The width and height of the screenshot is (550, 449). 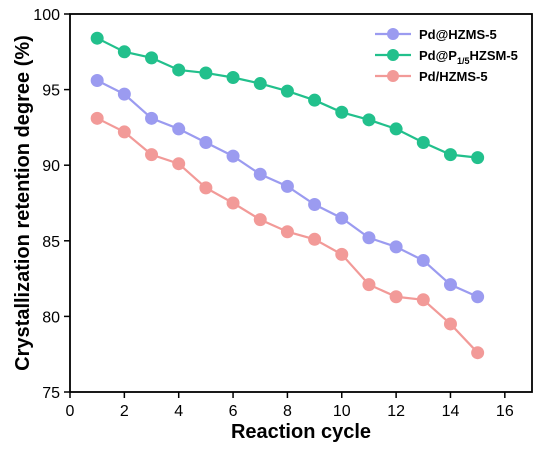 What do you see at coordinates (438, 55) in the screenshot?
I see `legend-label-part: Pd@P` at bounding box center [438, 55].